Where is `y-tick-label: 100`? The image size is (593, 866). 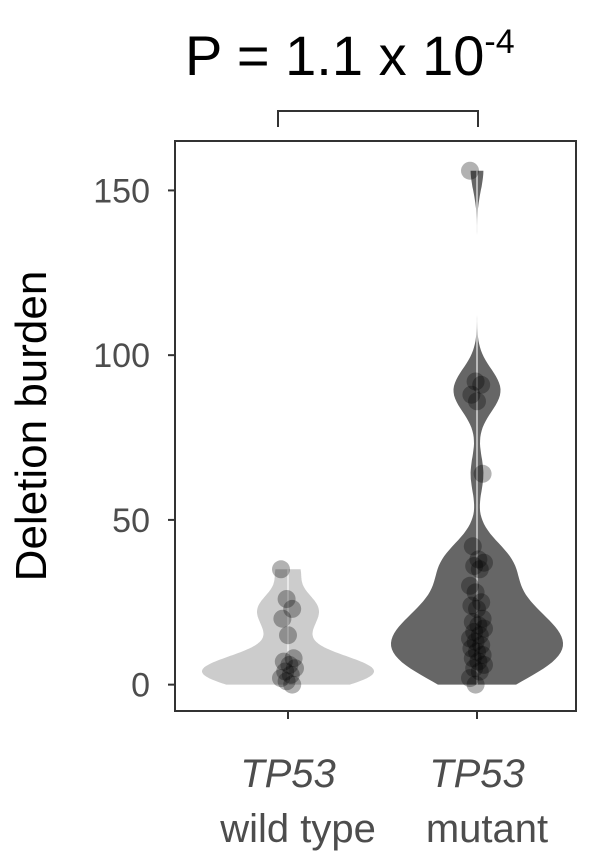
y-tick-label: 100 is located at coordinates (121, 356).